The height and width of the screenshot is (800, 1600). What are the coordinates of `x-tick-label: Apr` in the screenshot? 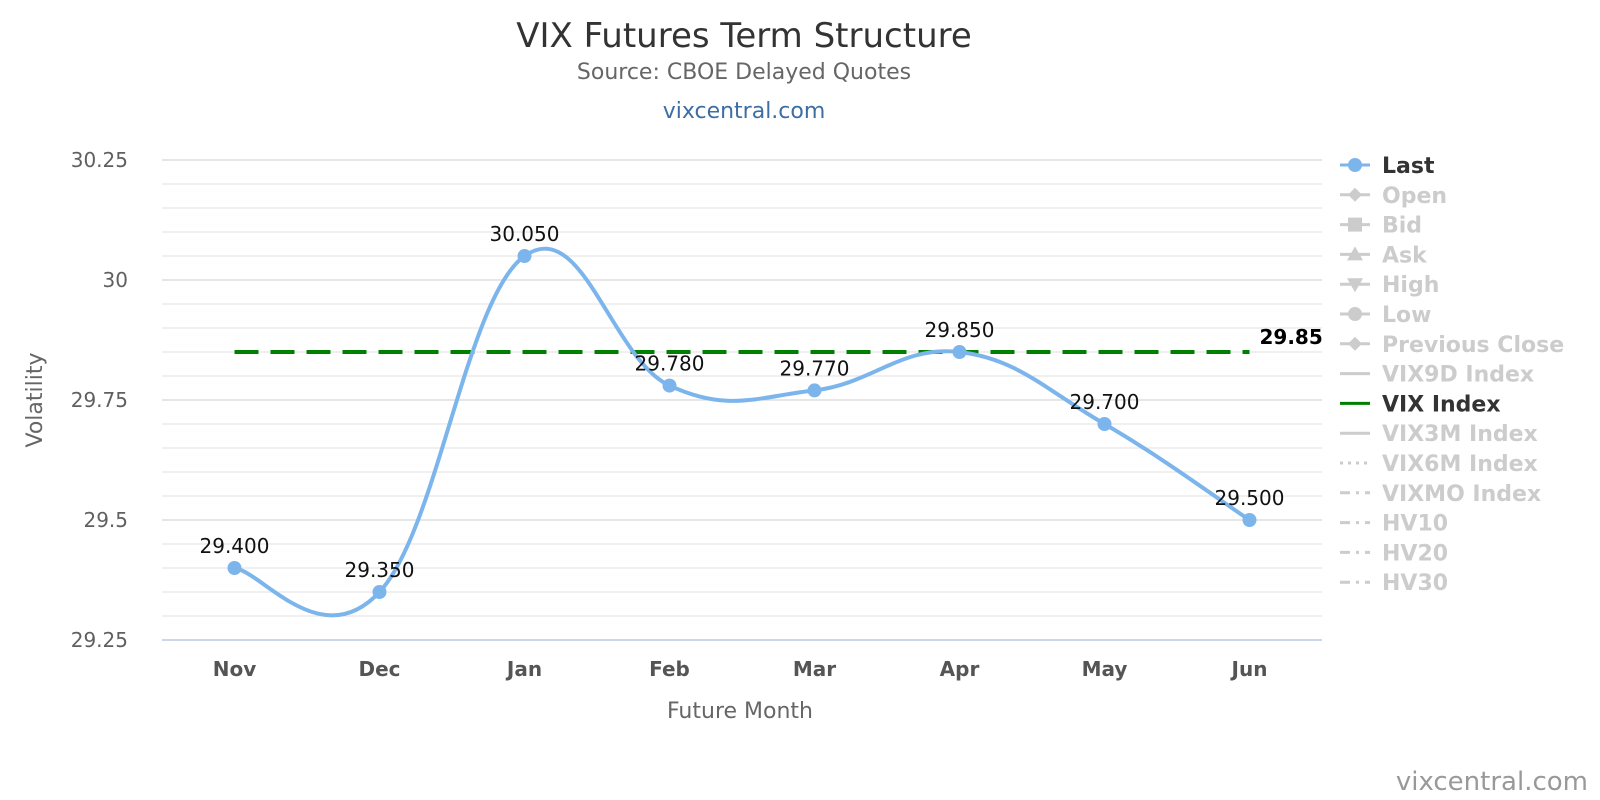 It's located at (960, 669).